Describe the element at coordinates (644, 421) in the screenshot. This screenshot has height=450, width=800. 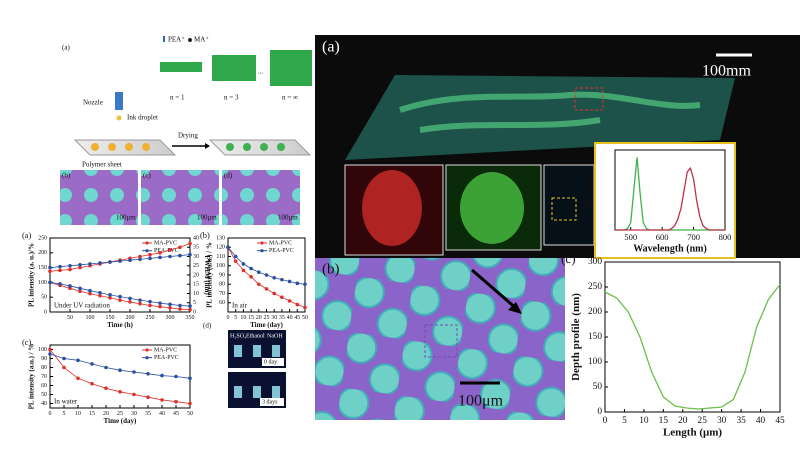
I see `x-tick-label: 10` at that location.